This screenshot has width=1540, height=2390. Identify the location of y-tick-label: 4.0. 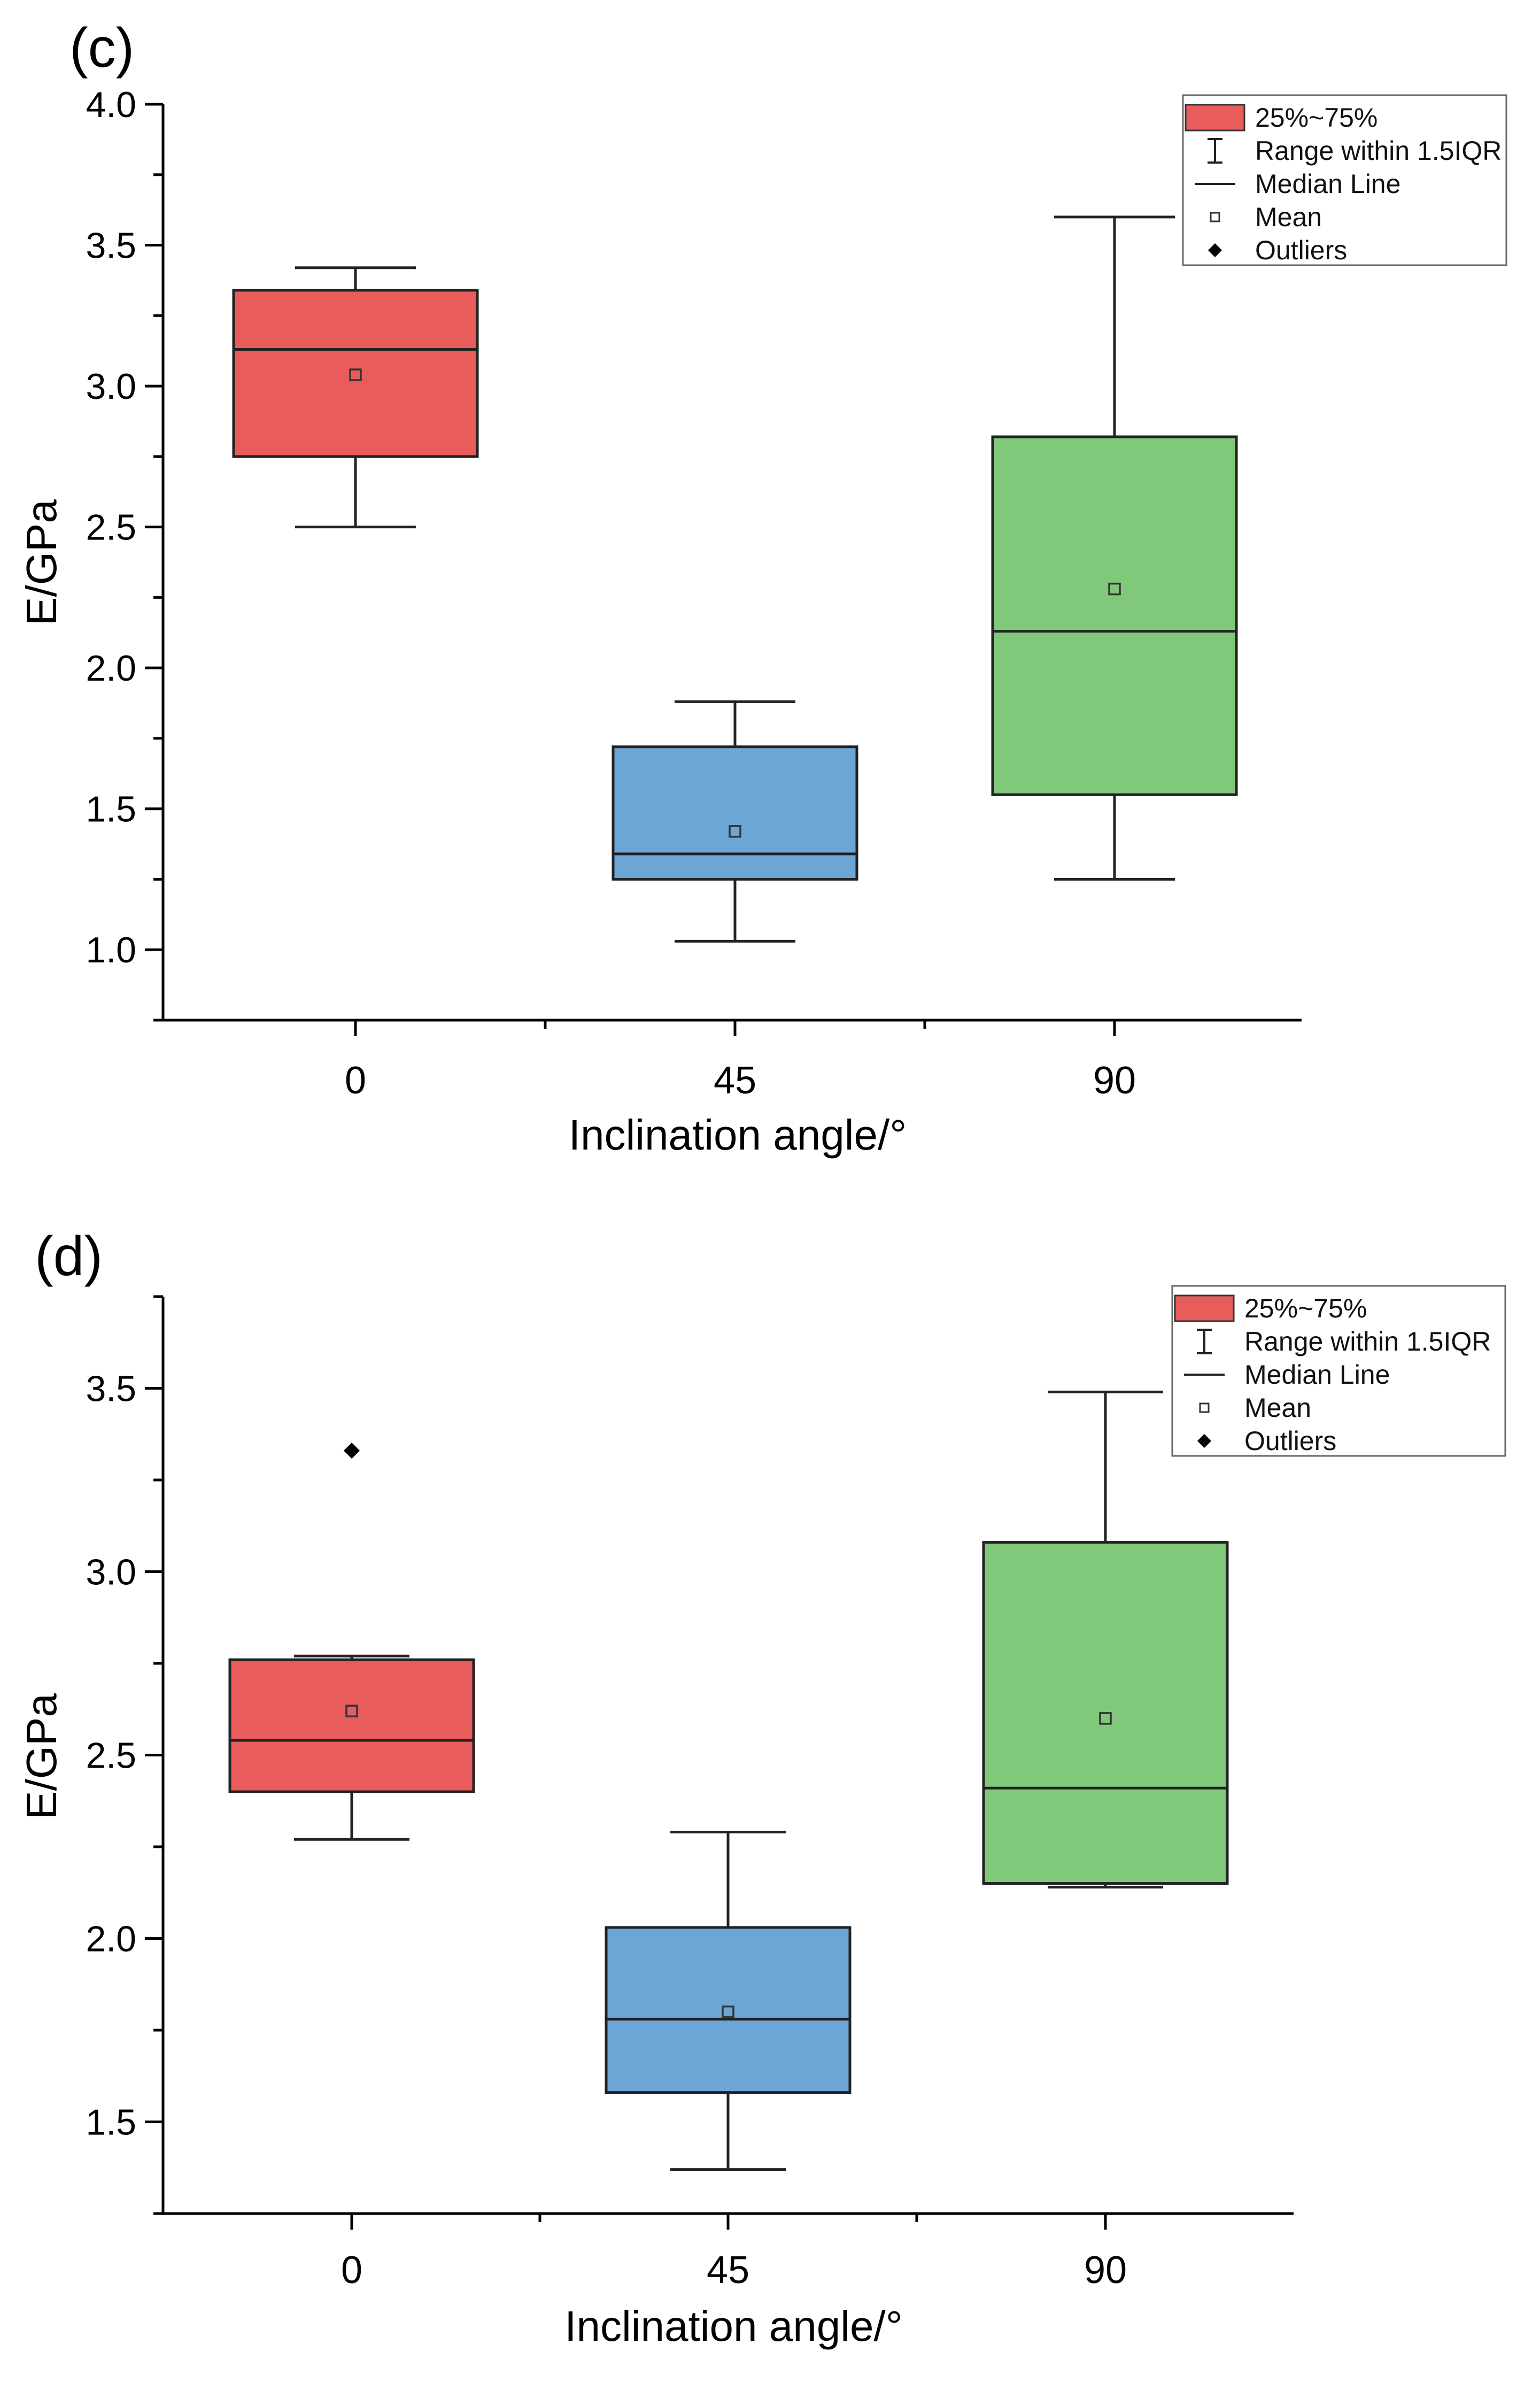
(111, 104).